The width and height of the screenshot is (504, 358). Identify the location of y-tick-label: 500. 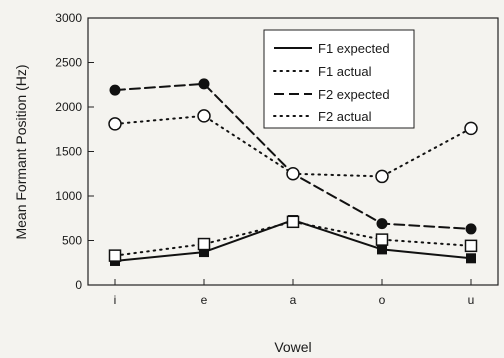
(72, 241).